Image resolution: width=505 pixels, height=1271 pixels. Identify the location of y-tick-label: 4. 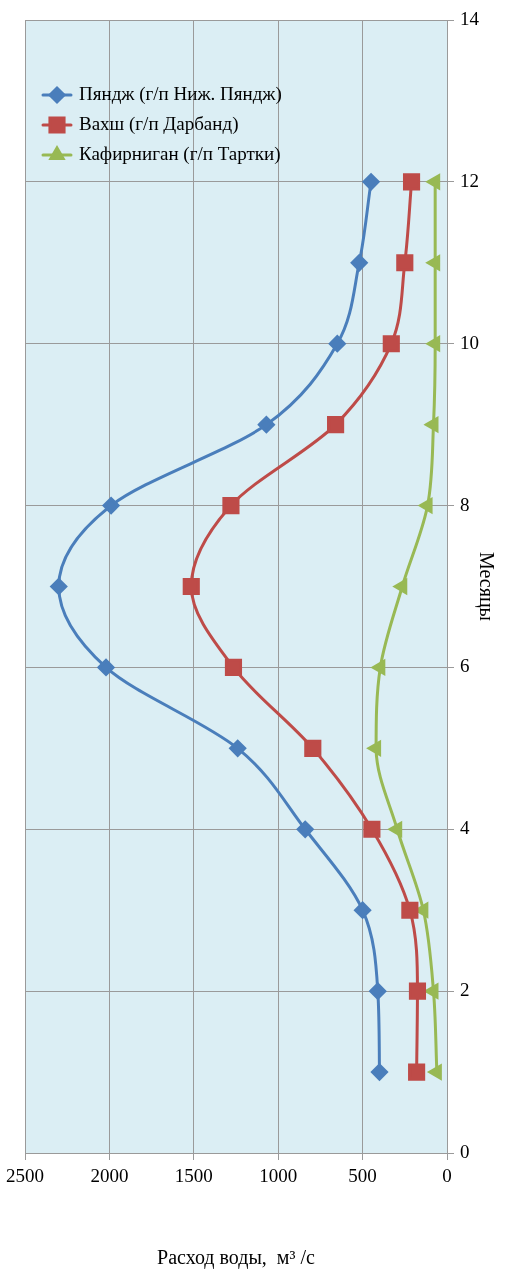
(465, 828).